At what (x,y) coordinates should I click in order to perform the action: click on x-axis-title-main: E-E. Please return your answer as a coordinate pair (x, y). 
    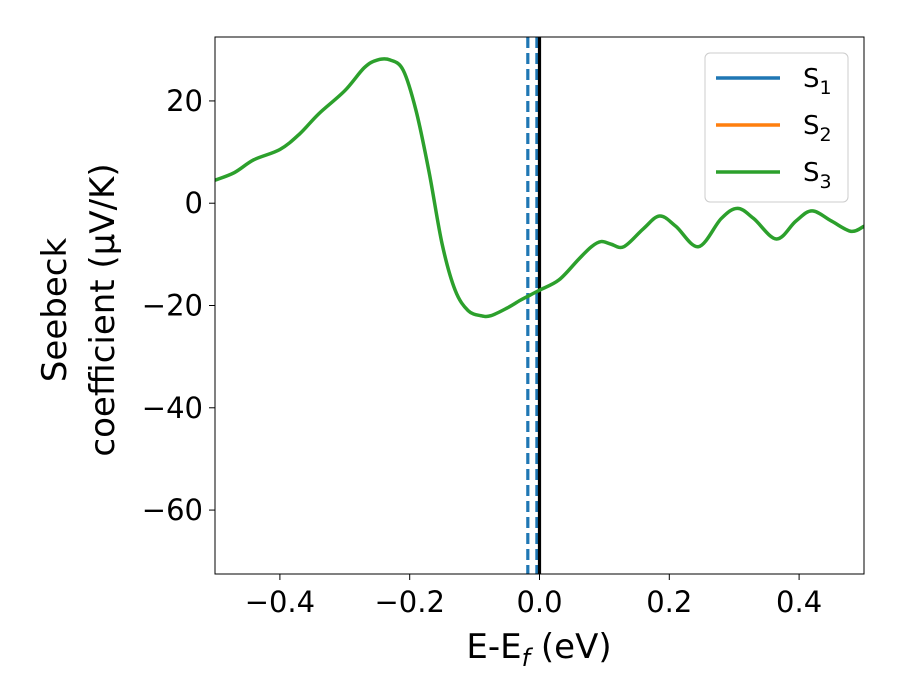
    Looking at the image, I should click on (493, 647).